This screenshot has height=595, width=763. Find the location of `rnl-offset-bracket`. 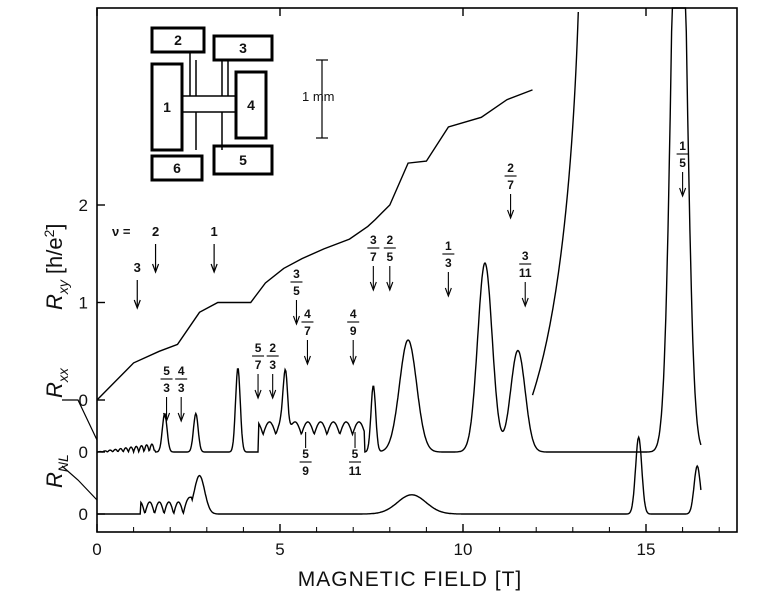

rnl-offset-bracket is located at coordinates (79, 483).